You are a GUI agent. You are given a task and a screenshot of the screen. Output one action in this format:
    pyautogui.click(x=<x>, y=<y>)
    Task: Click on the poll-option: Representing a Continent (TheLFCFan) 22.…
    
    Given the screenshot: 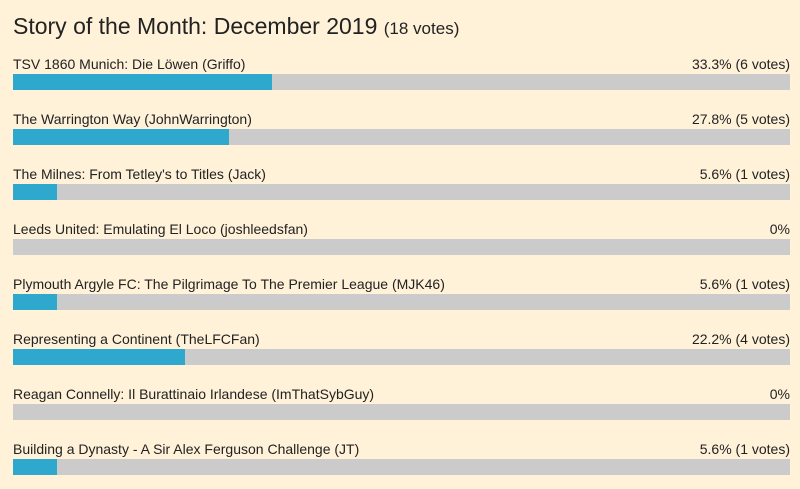 What is the action you would take?
    pyautogui.click(x=401, y=347)
    